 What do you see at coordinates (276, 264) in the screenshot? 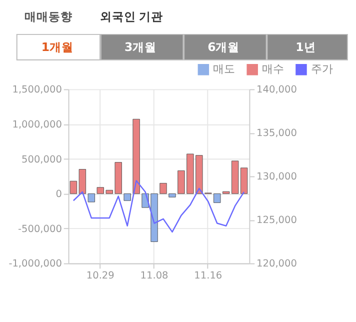
I see `y2-tick-label: 120,000` at bounding box center [276, 264].